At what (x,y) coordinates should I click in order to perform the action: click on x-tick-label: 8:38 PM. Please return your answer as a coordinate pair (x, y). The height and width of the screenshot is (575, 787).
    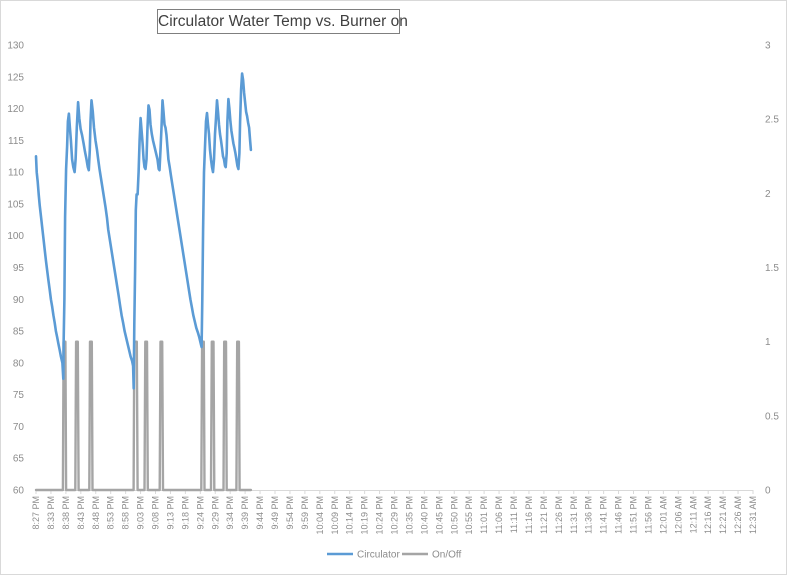
    Looking at the image, I should click on (66, 513).